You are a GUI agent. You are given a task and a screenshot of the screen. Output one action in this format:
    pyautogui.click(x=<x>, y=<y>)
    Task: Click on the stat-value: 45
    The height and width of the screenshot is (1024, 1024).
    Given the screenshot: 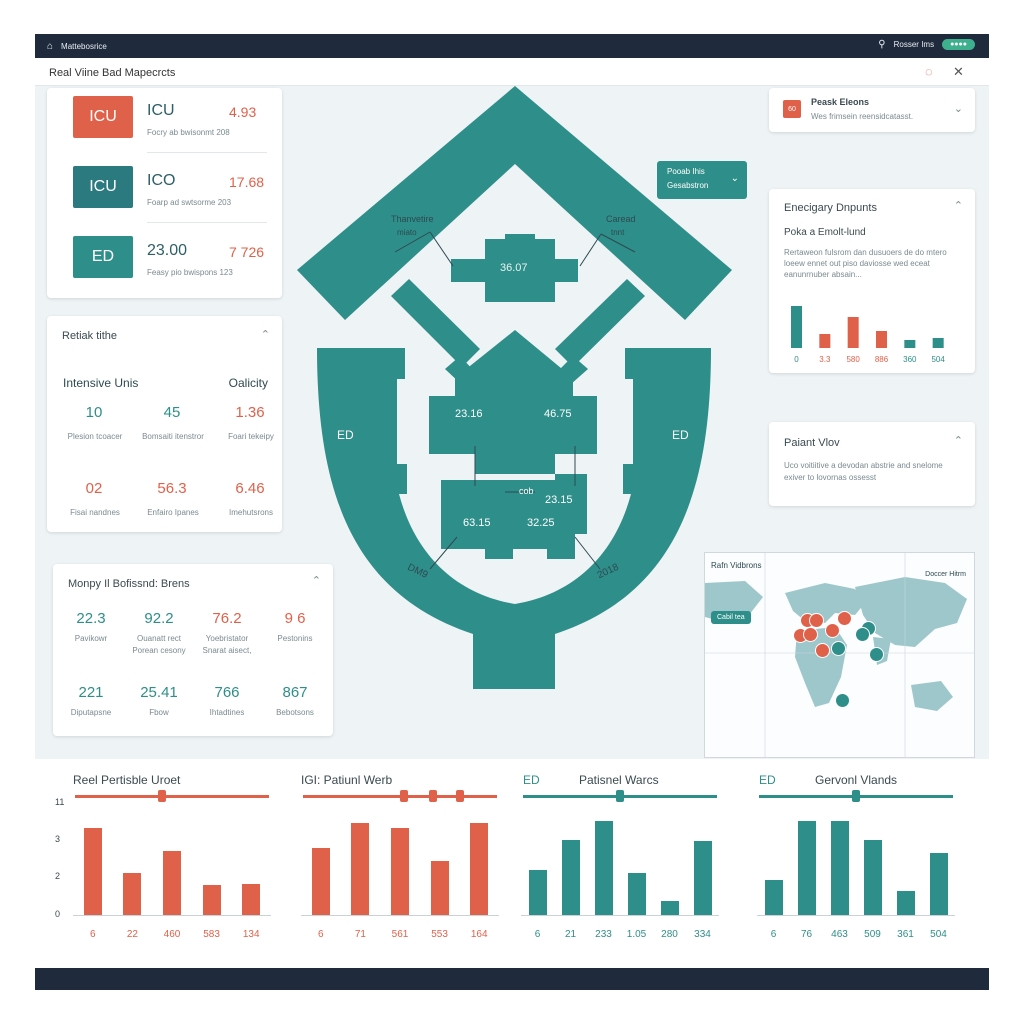 What is the action you would take?
    pyautogui.click(x=172, y=412)
    